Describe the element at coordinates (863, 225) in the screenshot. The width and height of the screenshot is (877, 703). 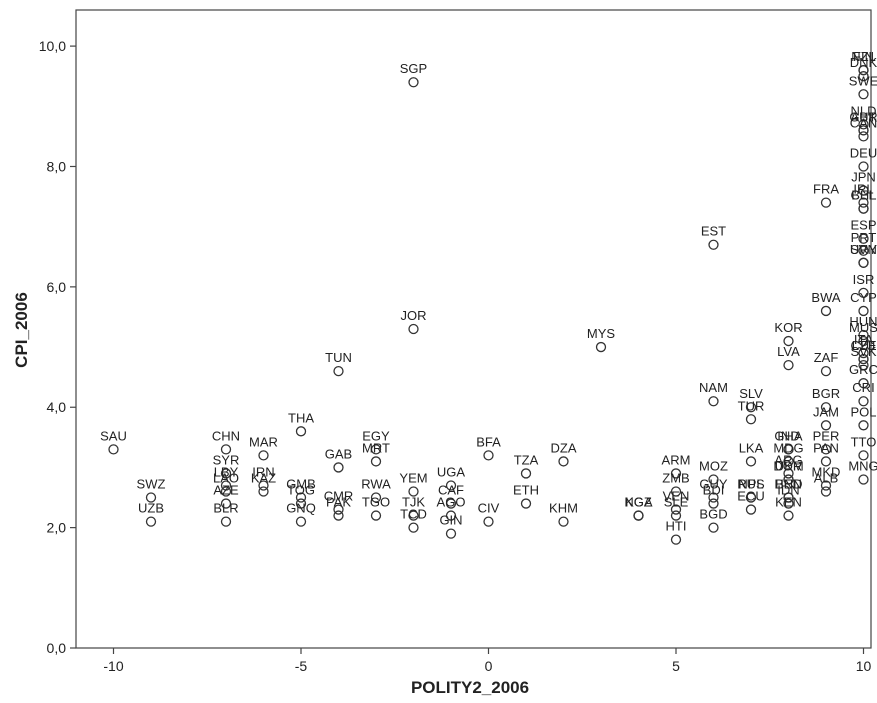
I see `point-label: ESP` at that location.